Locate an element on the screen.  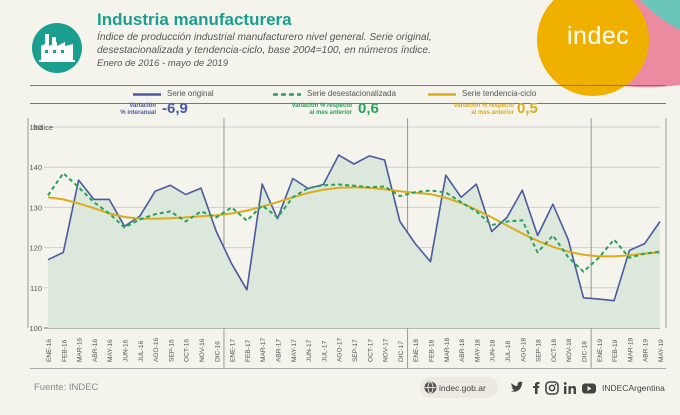
x-tick-label: MAR-16 is located at coordinates (80, 349).